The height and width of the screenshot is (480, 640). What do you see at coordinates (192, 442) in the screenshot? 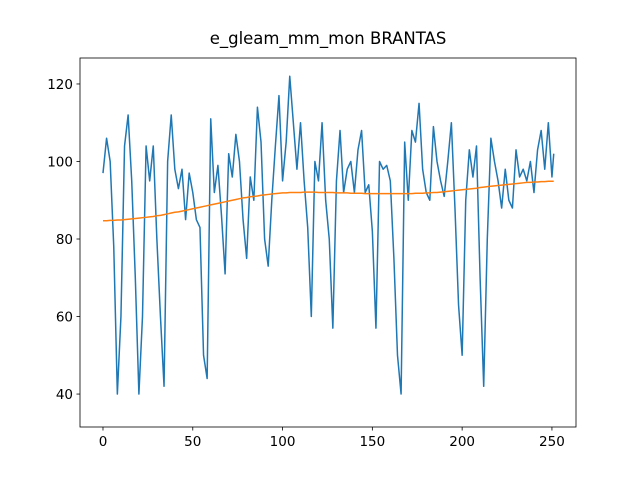
I see `x-tick-label: 50` at bounding box center [192, 442].